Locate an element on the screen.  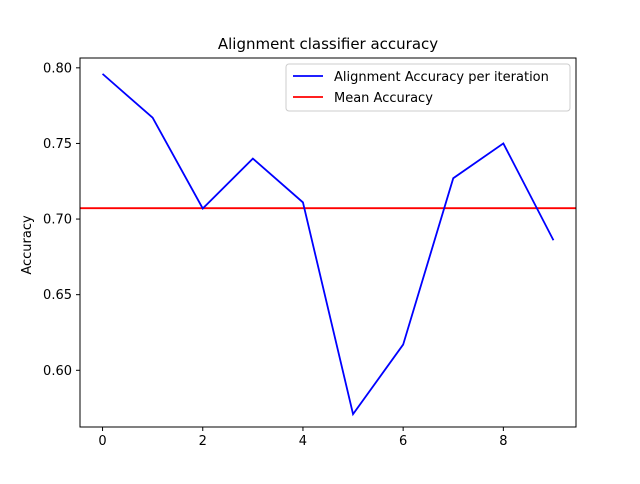
x-tick-label: 6 is located at coordinates (403, 441).